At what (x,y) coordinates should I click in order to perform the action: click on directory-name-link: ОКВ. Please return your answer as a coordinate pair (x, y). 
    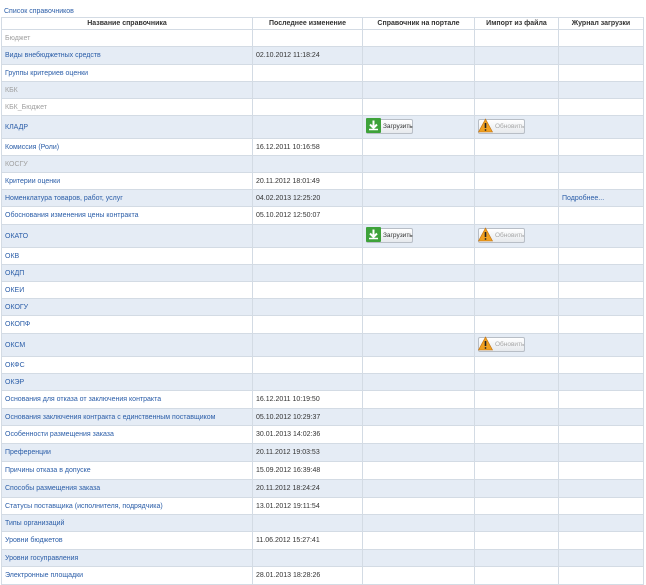
    Looking at the image, I should click on (12, 256).